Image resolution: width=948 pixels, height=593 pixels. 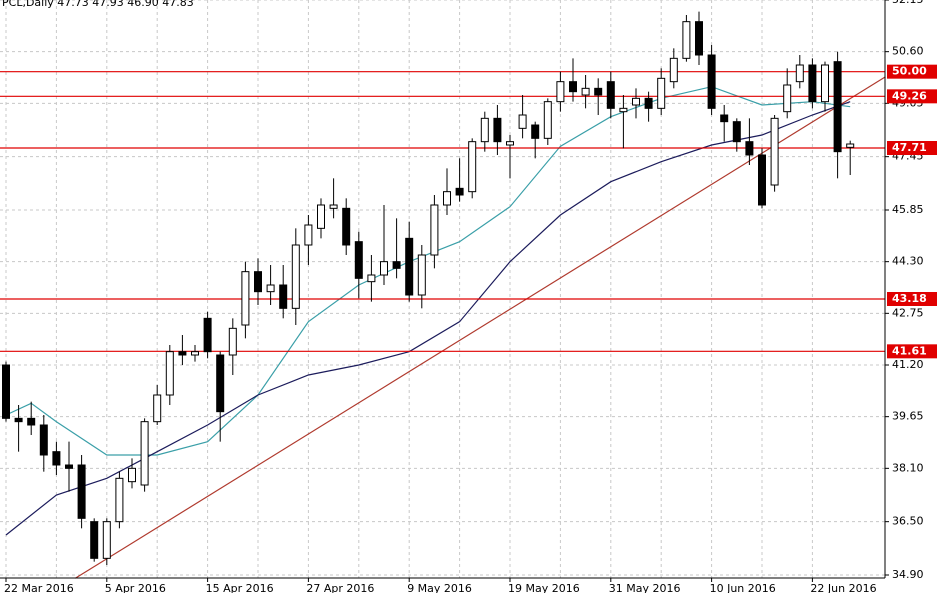 I want to click on x-tick-label: 22 Mar 2016, so click(x=39, y=587).